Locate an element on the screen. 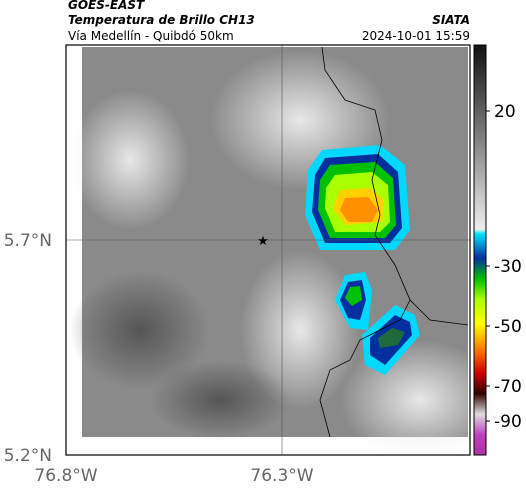 This screenshot has height=491, width=526. title: Temperatura de Brillo CH13 is located at coordinates (161, 20).